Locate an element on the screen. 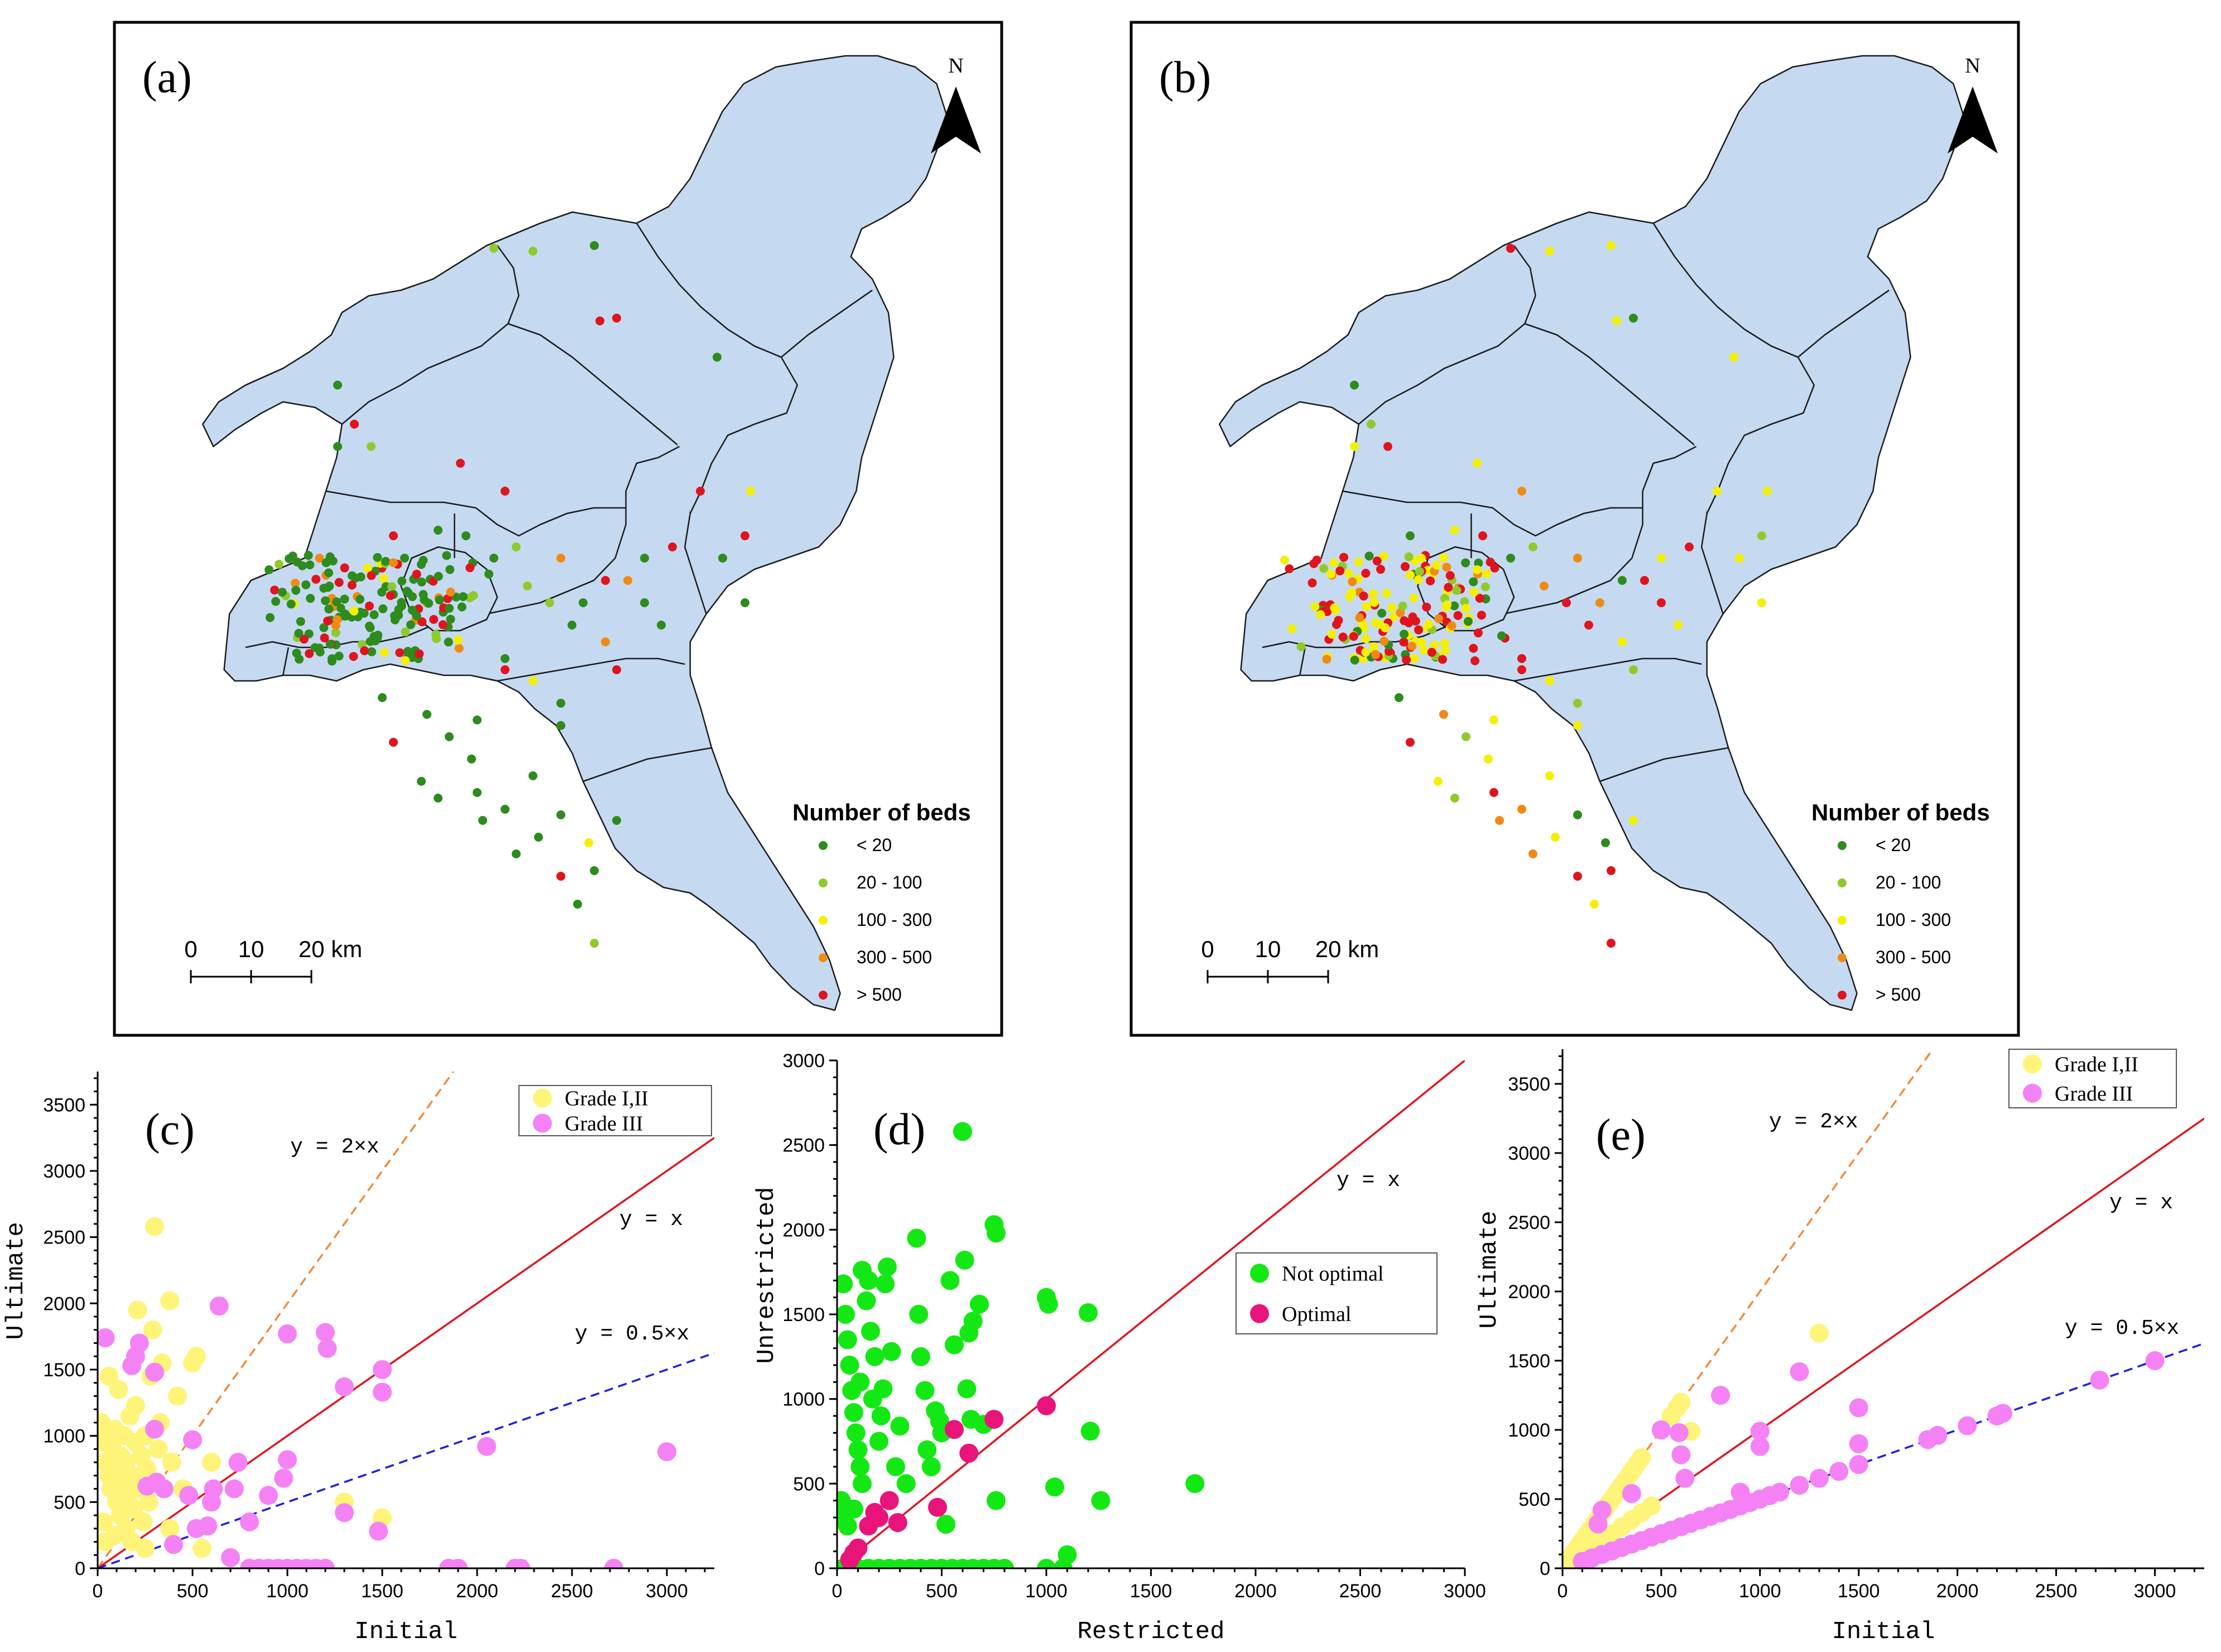 The height and width of the screenshot is (1652, 2221). scale-bar: 0 10 20 km is located at coordinates (1290, 959).